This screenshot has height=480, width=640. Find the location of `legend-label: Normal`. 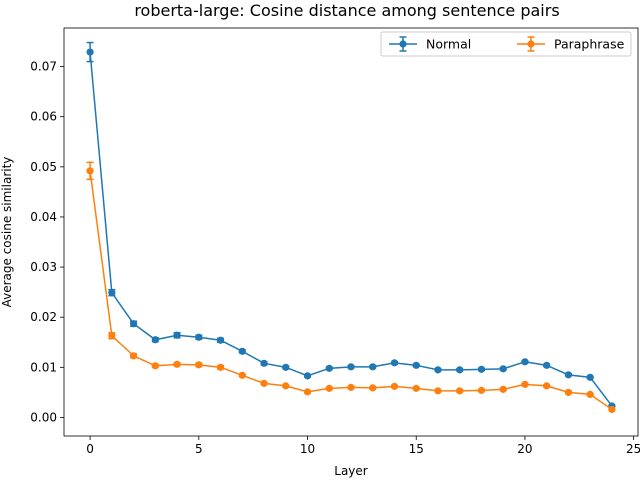

legend-label: Normal is located at coordinates (448, 44).